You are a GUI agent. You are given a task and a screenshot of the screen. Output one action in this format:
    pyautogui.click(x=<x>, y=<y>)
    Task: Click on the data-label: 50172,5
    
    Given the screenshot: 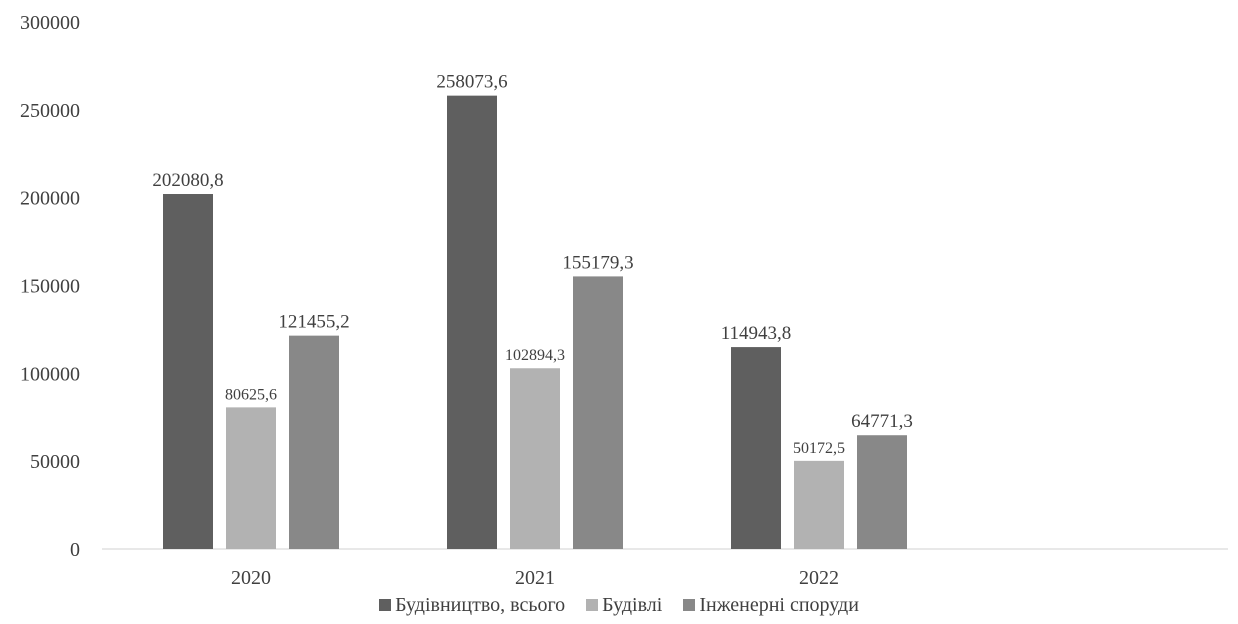 What is the action you would take?
    pyautogui.click(x=819, y=448)
    